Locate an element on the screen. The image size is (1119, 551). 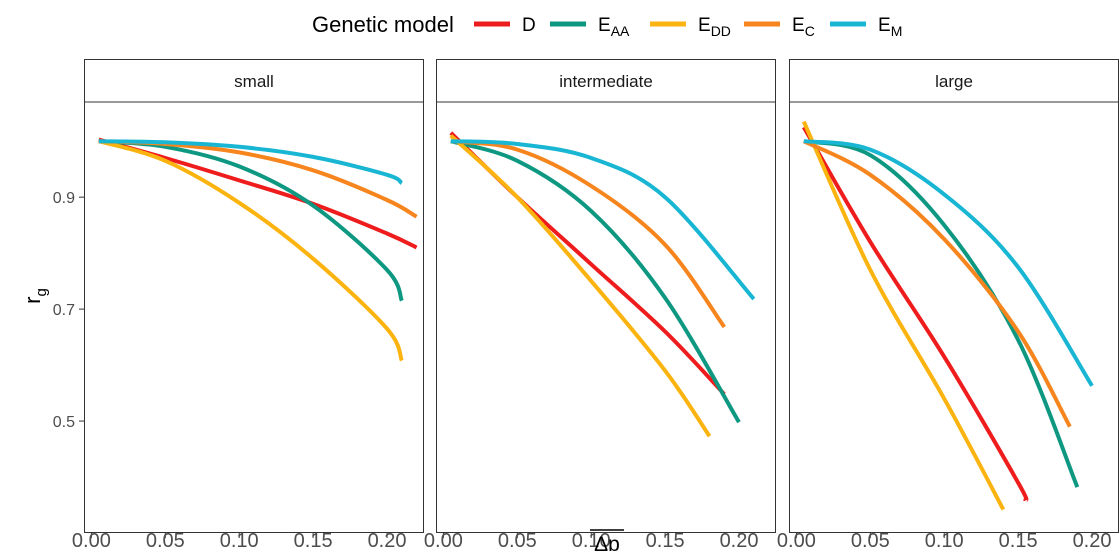
panel-title-large: large is located at coordinates (954, 81).